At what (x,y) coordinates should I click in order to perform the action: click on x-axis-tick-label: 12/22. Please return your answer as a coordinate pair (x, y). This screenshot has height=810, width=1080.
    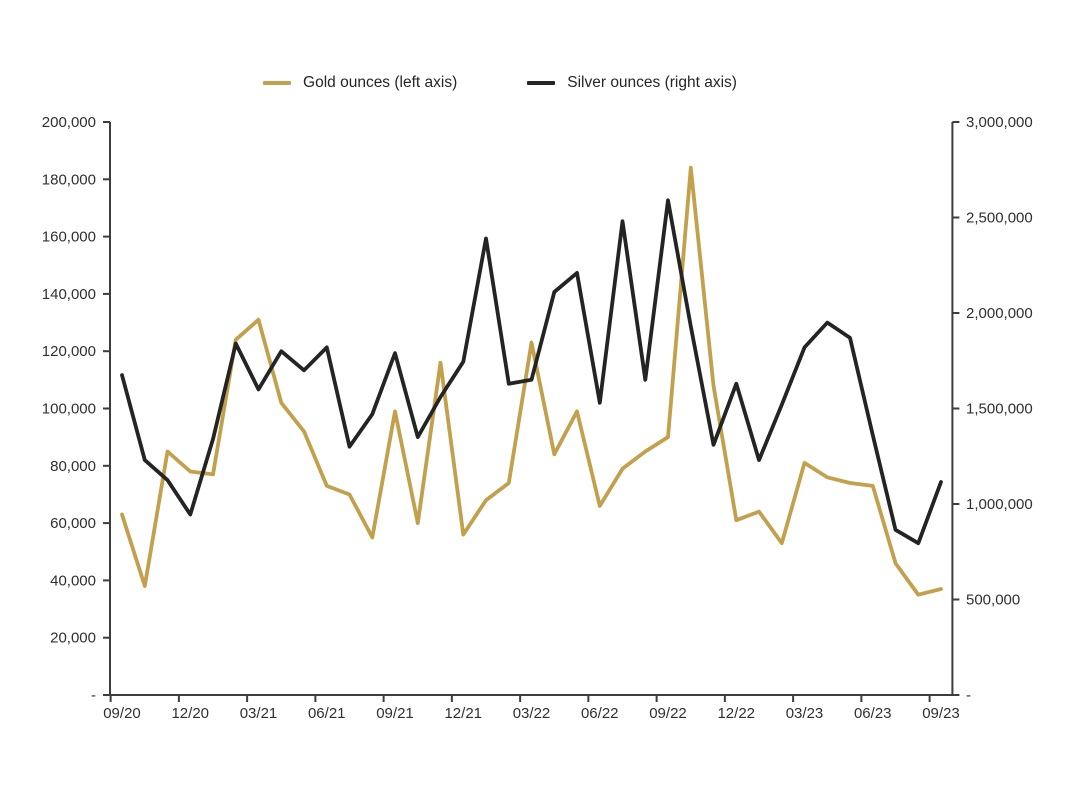
    Looking at the image, I should click on (736, 713).